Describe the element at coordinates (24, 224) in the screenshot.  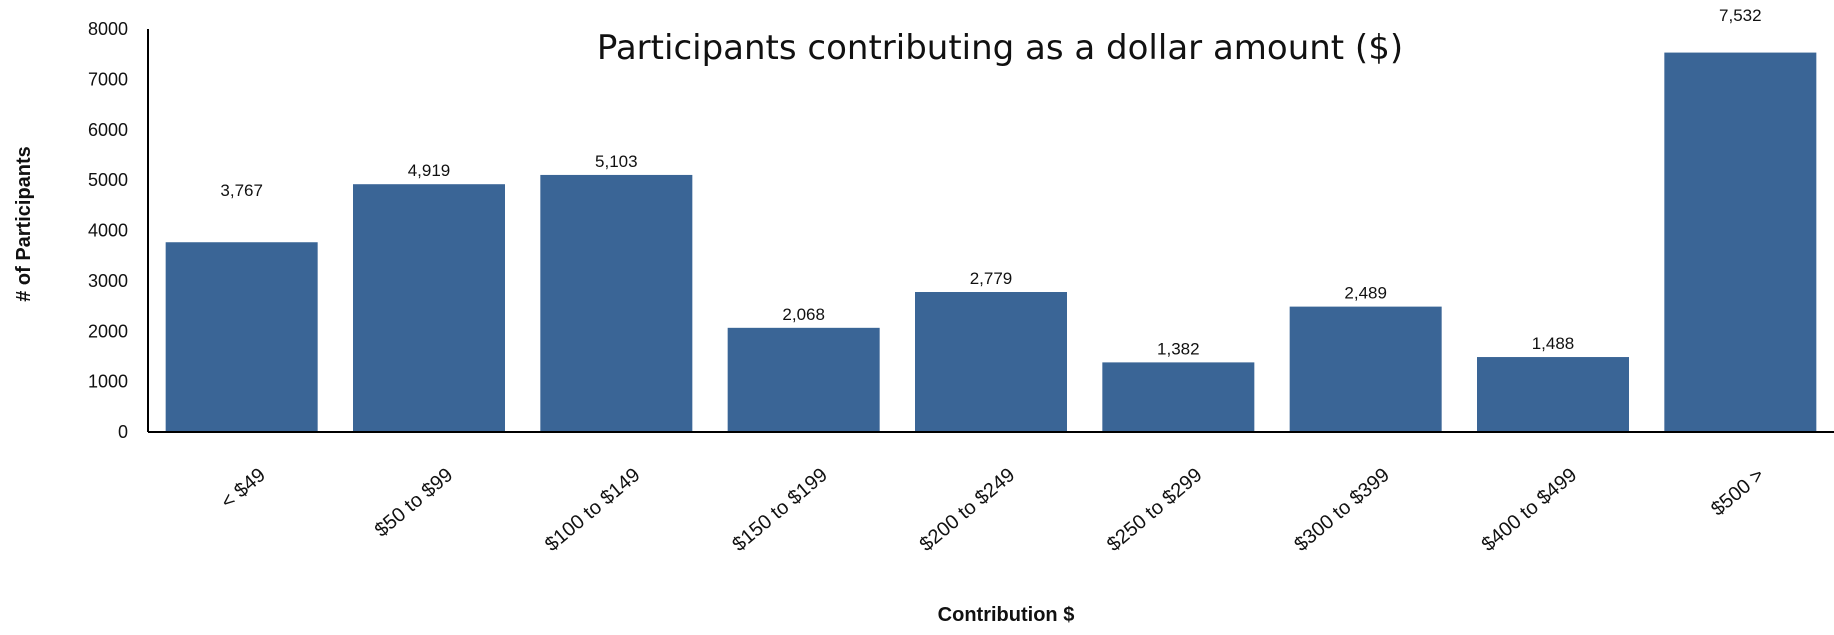
I see `y-axis-title: # of Participants` at that location.